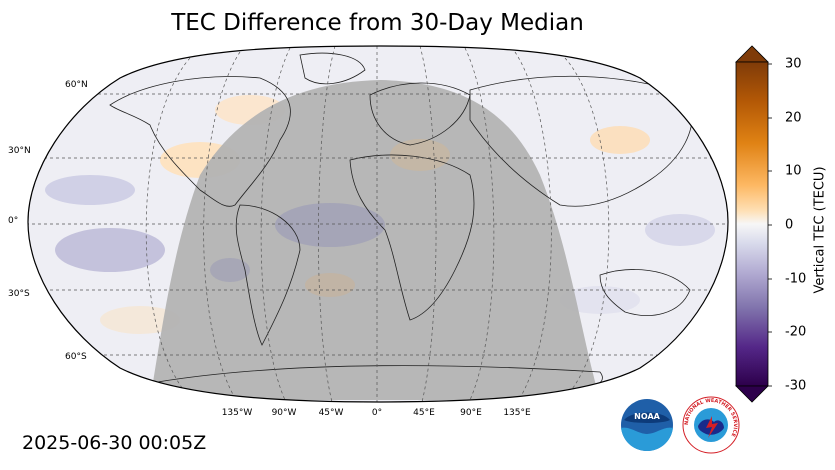  Describe the element at coordinates (19, 294) in the screenshot. I see `lat-label-30s: 30°S` at that location.